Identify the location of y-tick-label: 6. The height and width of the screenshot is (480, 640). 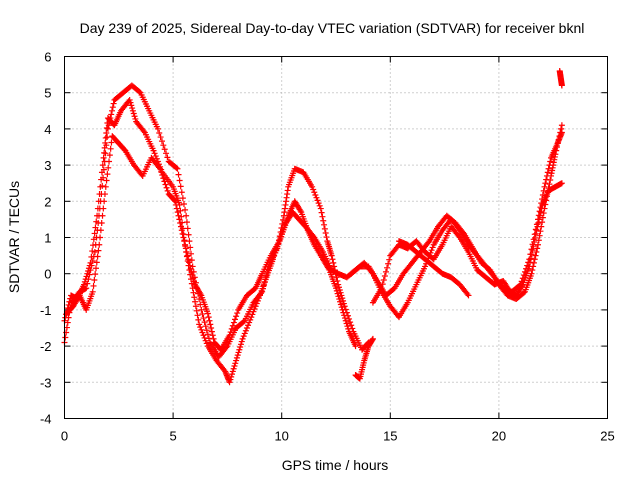
(47, 57).